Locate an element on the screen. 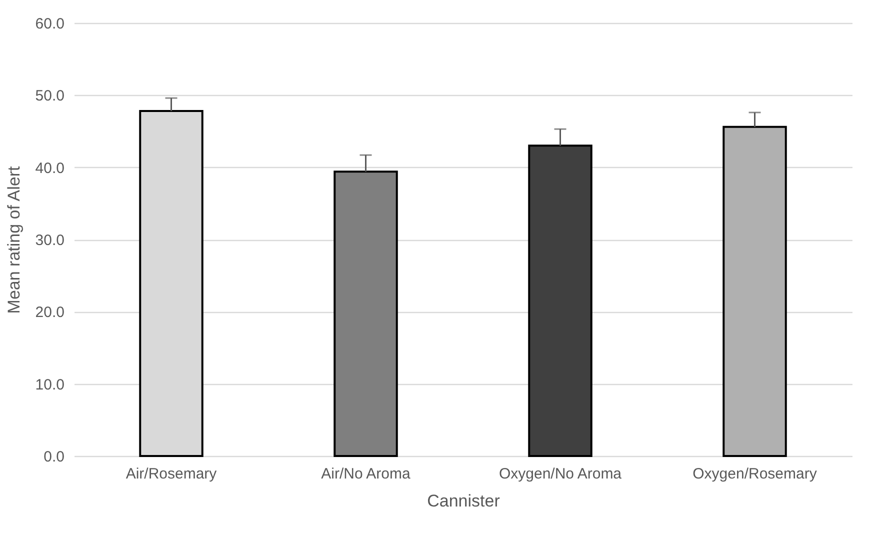  y-tick-label: 50.0 is located at coordinates (49, 96).